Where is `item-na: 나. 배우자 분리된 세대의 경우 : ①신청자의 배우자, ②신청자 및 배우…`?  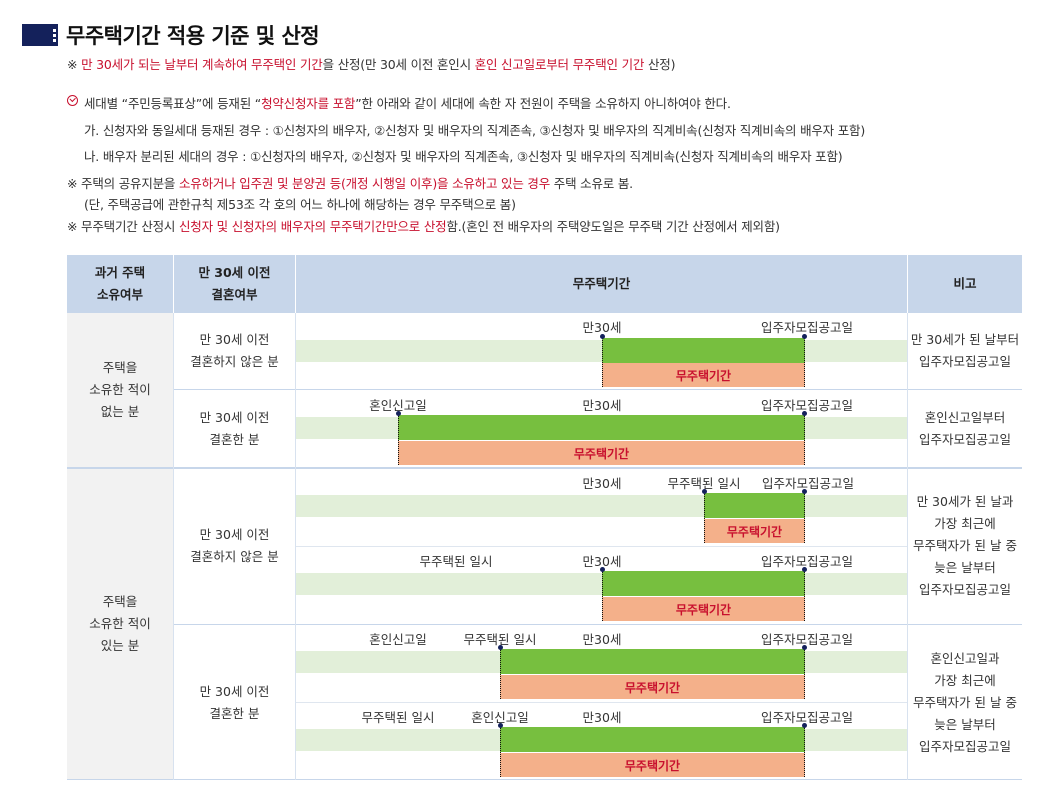
item-na: 나. 배우자 분리된 세대의 경우 : ①신청자의 배우자, ②신청자 및 배우… is located at coordinates (463, 156).